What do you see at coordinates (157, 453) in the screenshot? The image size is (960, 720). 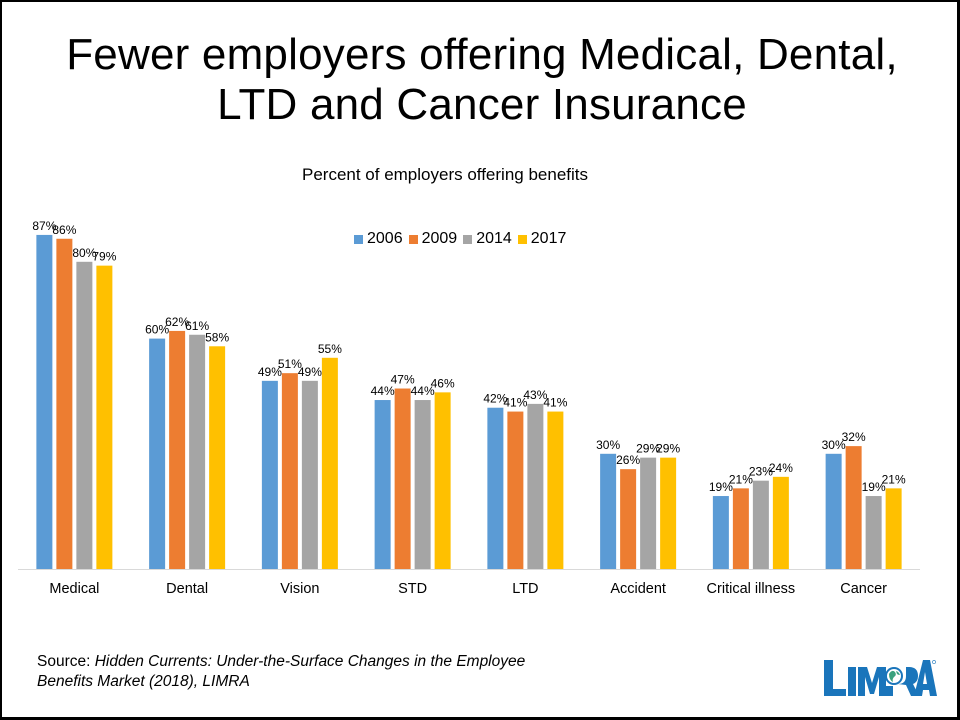 I see `bar-dental-2006` at bounding box center [157, 453].